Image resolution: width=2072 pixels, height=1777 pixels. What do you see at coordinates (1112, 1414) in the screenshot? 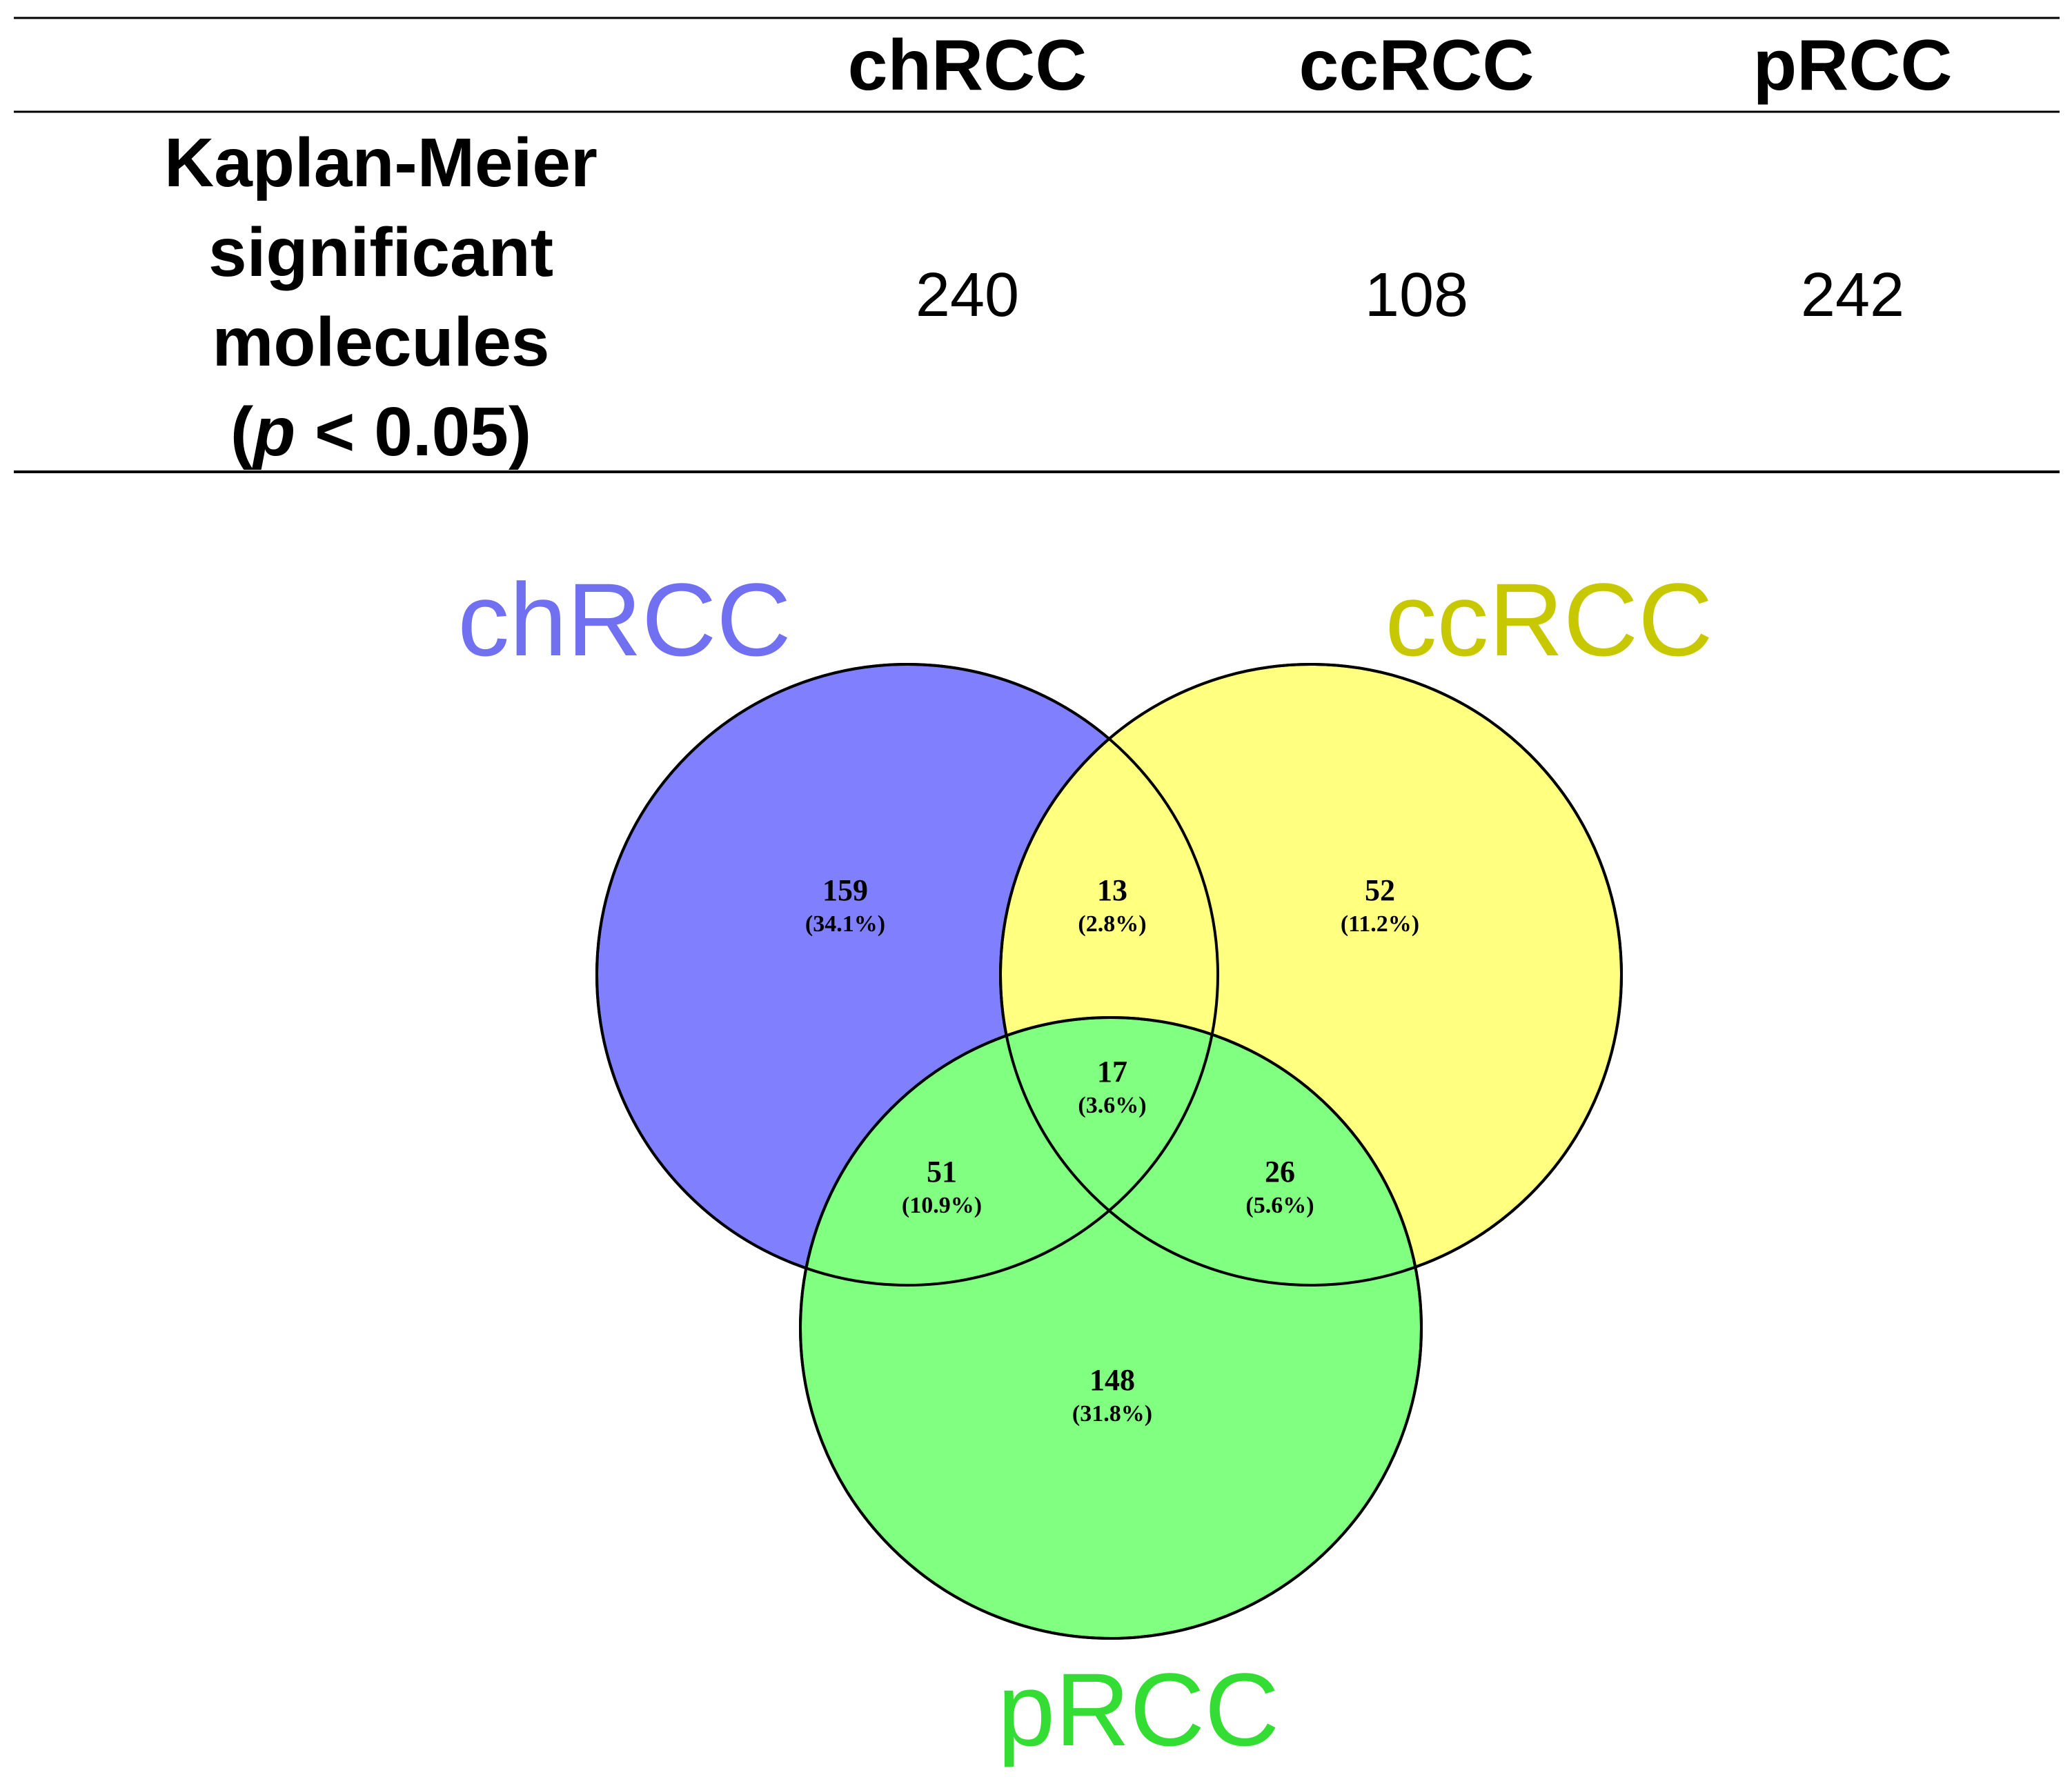
I see `region-pct-prcc-only: (31.8%)` at bounding box center [1112, 1414].